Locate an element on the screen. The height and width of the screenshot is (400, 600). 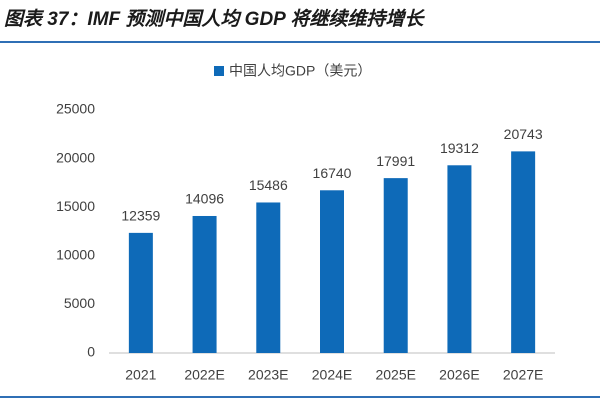
value-label: 12359 is located at coordinates (140, 216).